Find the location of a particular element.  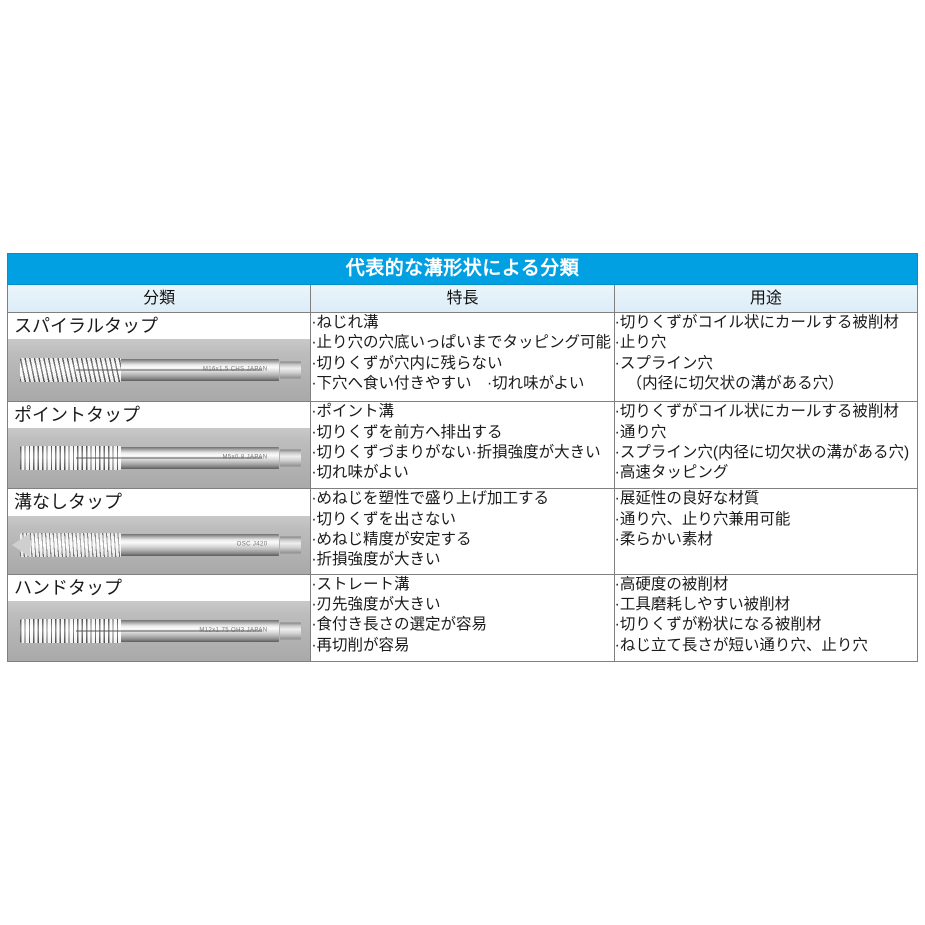

use-line: ·ねじ立て長さが短い通り穴、止り穴 is located at coordinates (741, 645).